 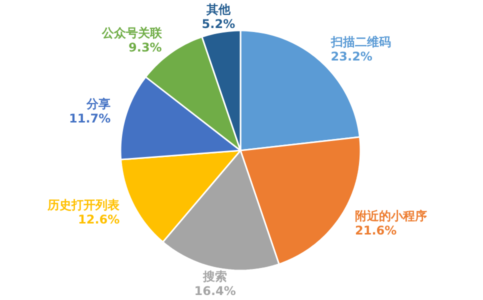 What do you see at coordinates (215, 291) in the screenshot?
I see `data-label: 16.4%` at bounding box center [215, 291].